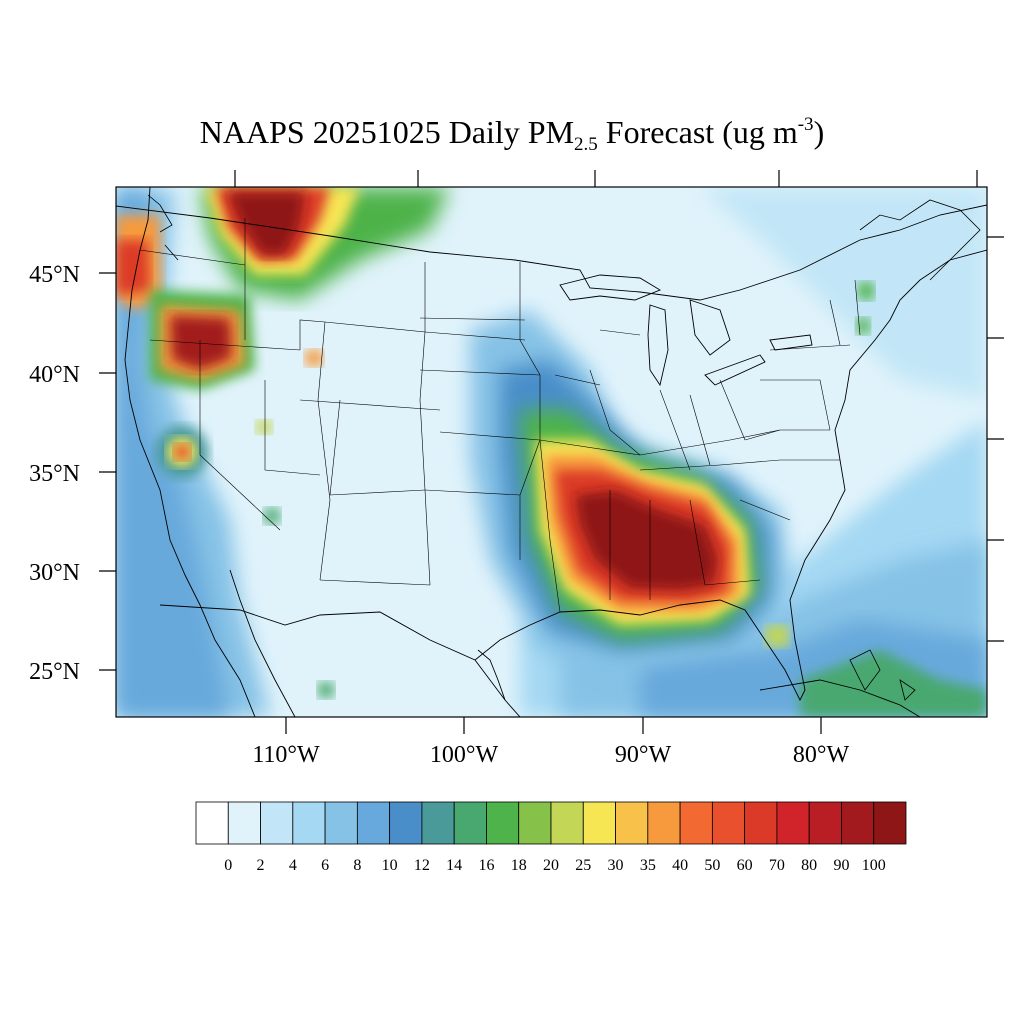  Describe the element at coordinates (648, 865) in the screenshot. I see `colorbar-label: 35` at that location.